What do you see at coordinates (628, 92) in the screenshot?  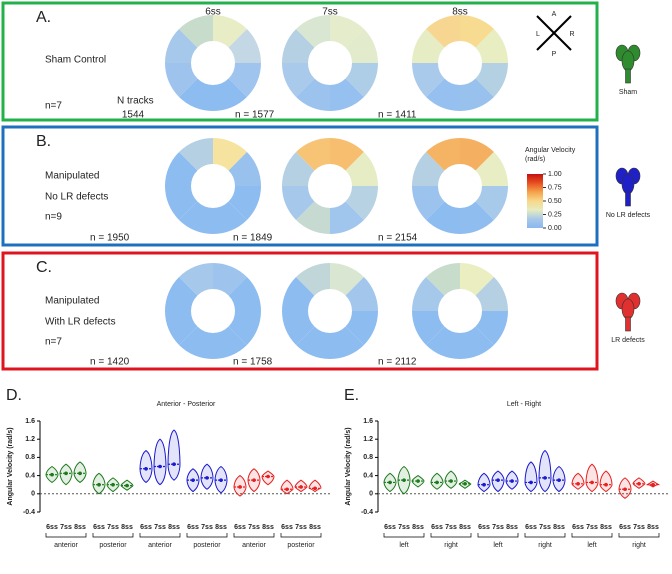 I see `group-label: Sham` at bounding box center [628, 92].